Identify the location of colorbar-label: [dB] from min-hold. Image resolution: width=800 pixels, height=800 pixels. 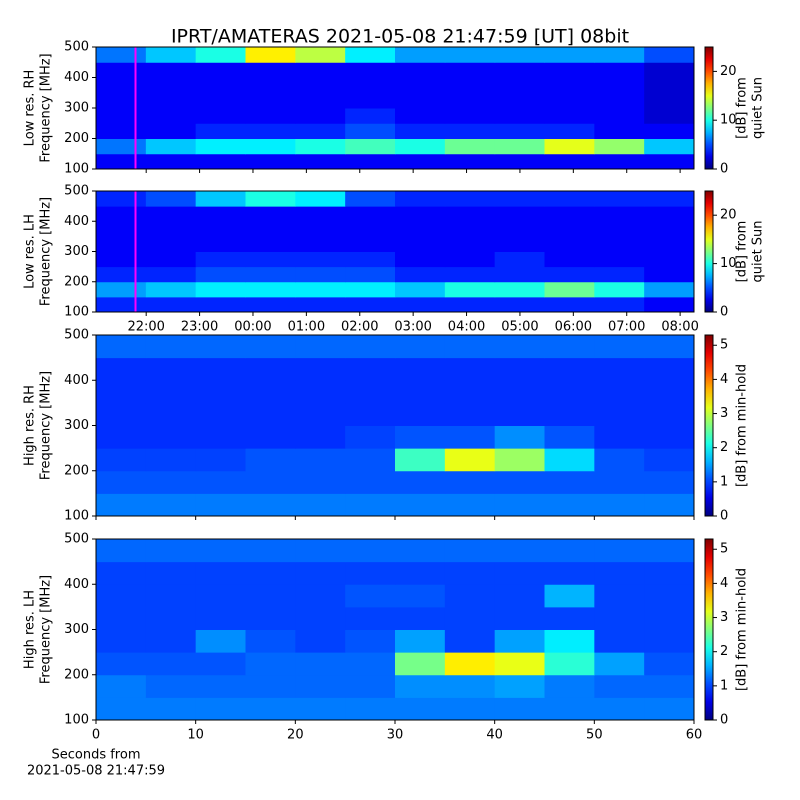
(742, 629).